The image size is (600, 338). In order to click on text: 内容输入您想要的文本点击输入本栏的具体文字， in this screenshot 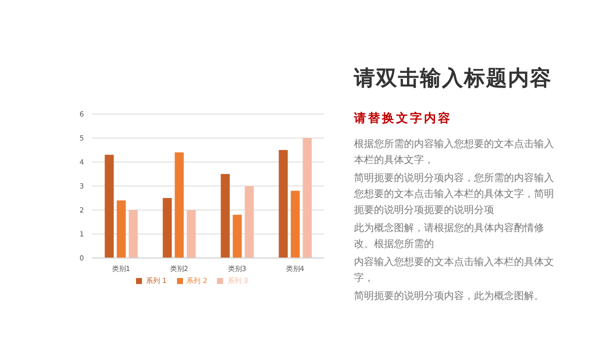, I will do `click(454, 271)`.